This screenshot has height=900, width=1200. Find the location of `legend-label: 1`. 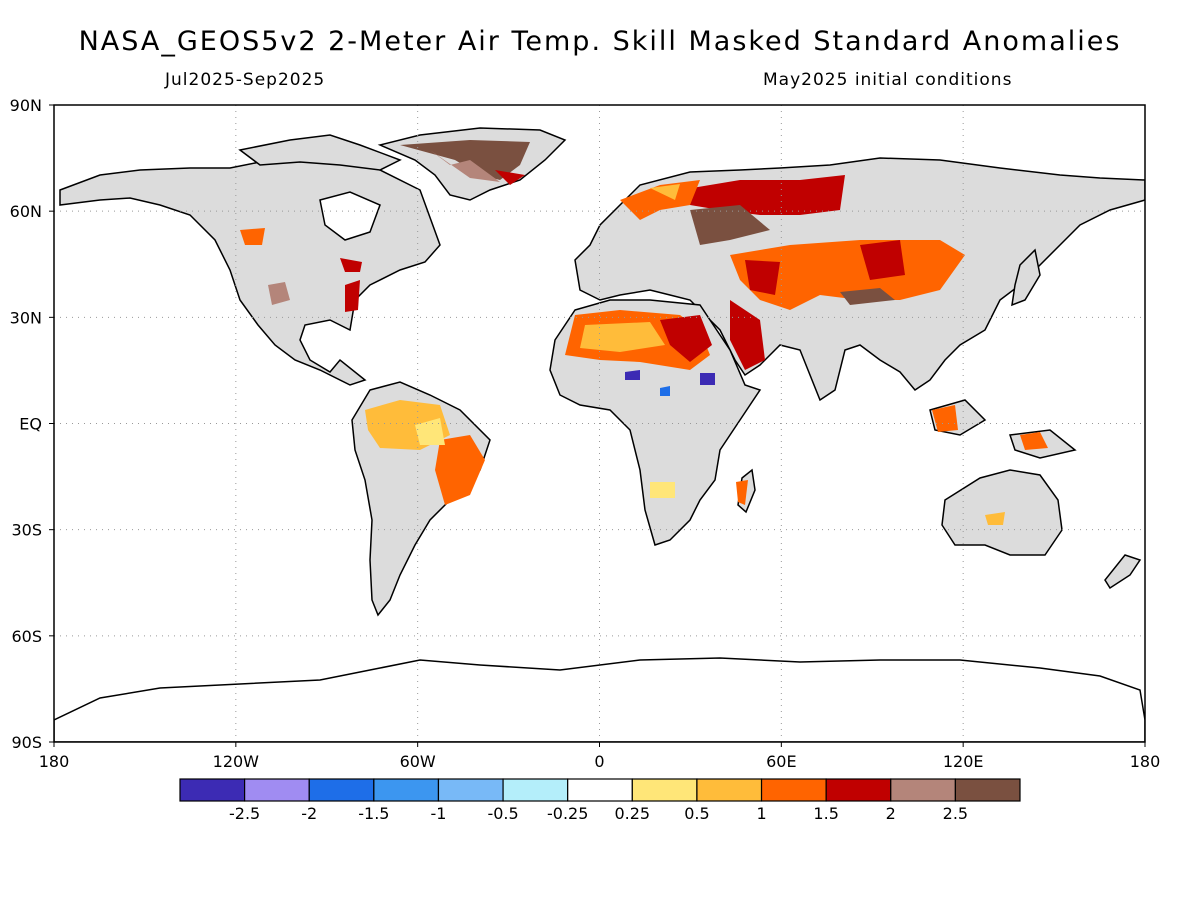

legend-label: 1 is located at coordinates (761, 813).